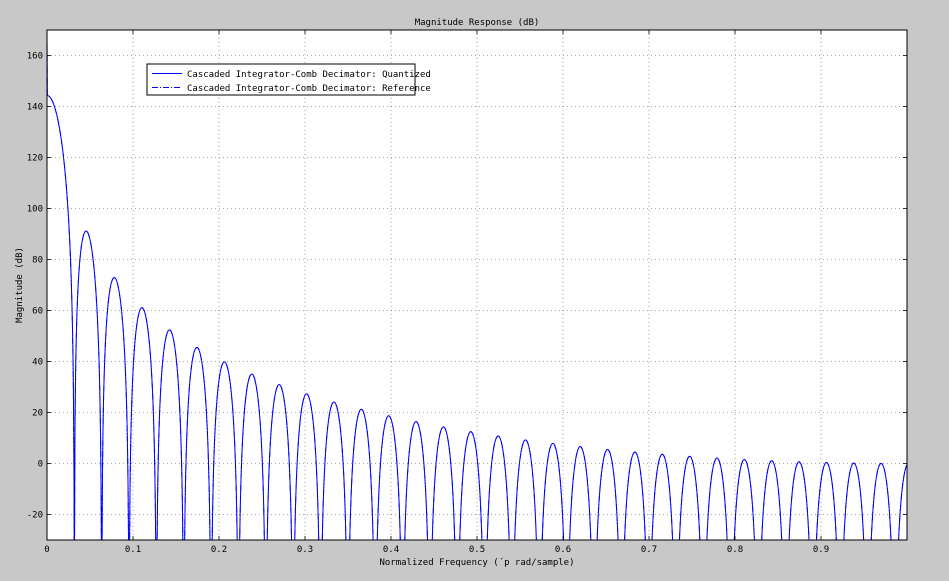 This screenshot has width=949, height=581. What do you see at coordinates (563, 550) in the screenshot?
I see `x-tick-label: 0.6` at bounding box center [563, 550].